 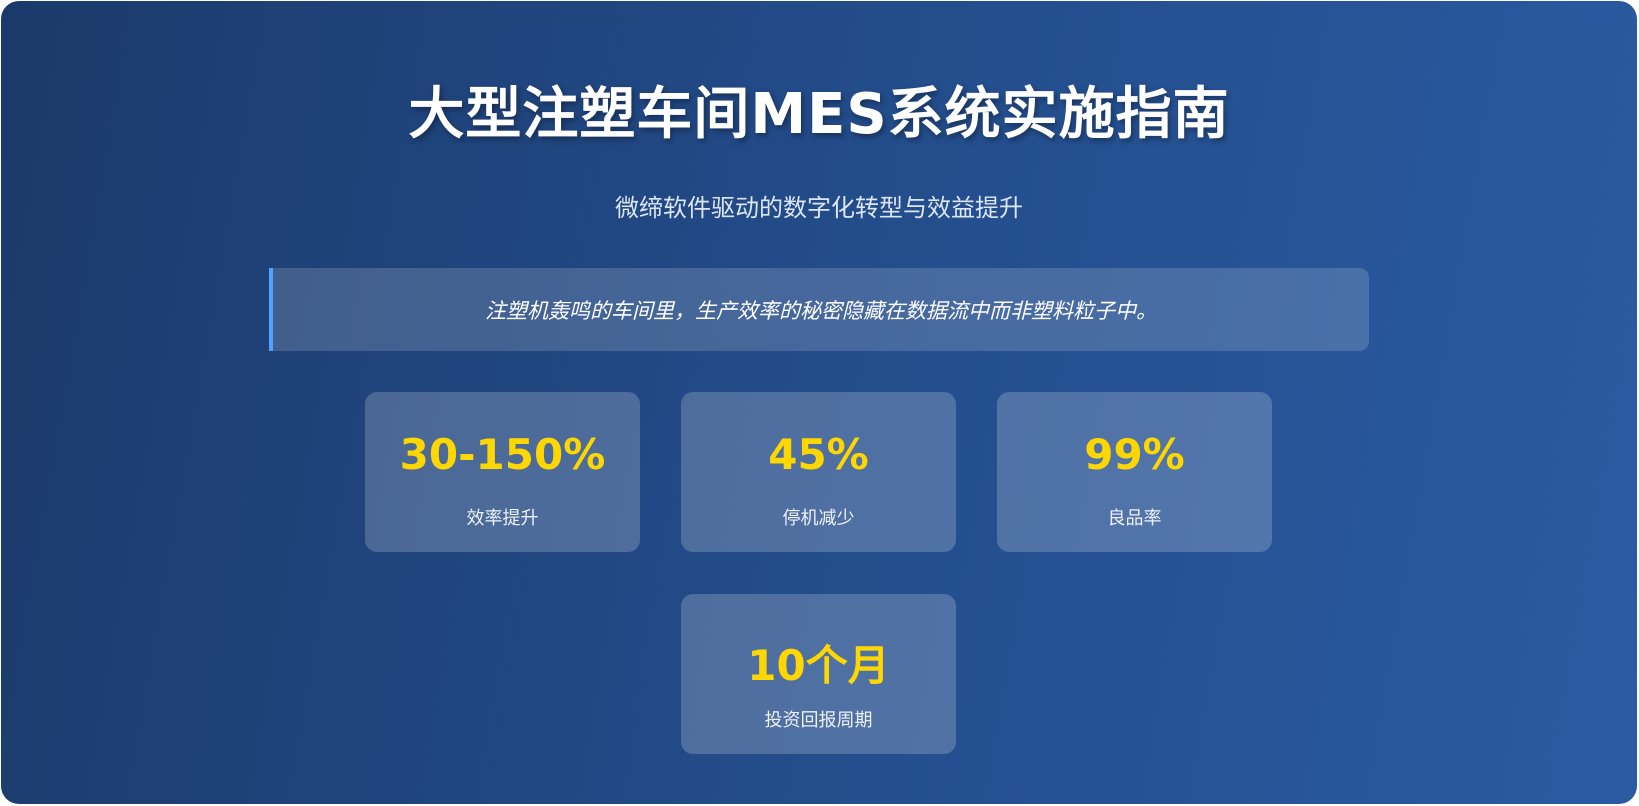 What do you see at coordinates (1134, 518) in the screenshot?
I see `stat-label: 良品率` at bounding box center [1134, 518].